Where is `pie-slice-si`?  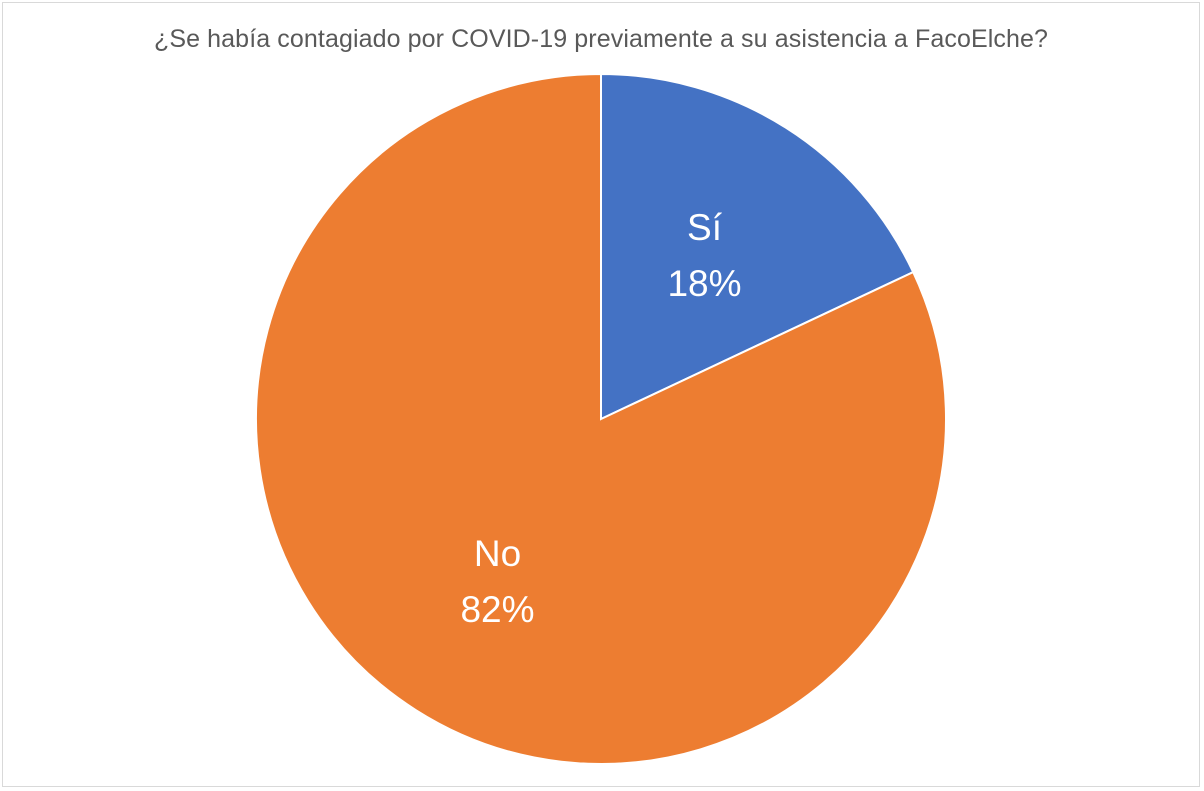
pie-slice-si is located at coordinates (757, 246).